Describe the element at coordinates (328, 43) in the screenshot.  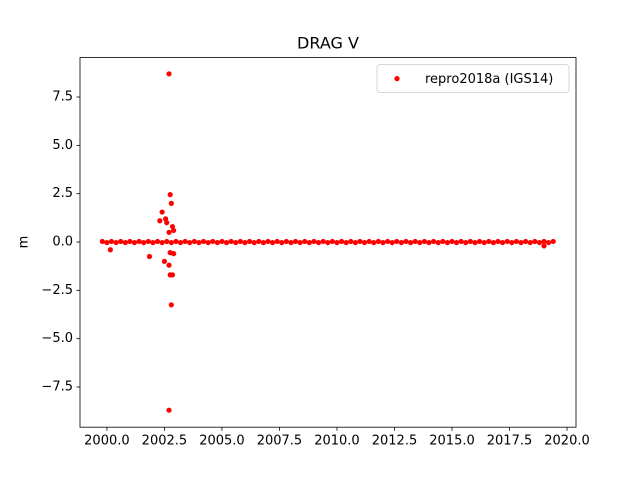
I see `chart-title: DRAG V` at that location.